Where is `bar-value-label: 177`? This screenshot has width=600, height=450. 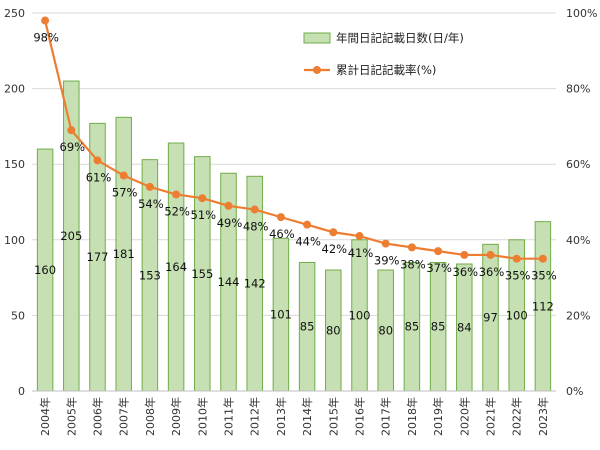 bar-value-label: 177 is located at coordinates (98, 257).